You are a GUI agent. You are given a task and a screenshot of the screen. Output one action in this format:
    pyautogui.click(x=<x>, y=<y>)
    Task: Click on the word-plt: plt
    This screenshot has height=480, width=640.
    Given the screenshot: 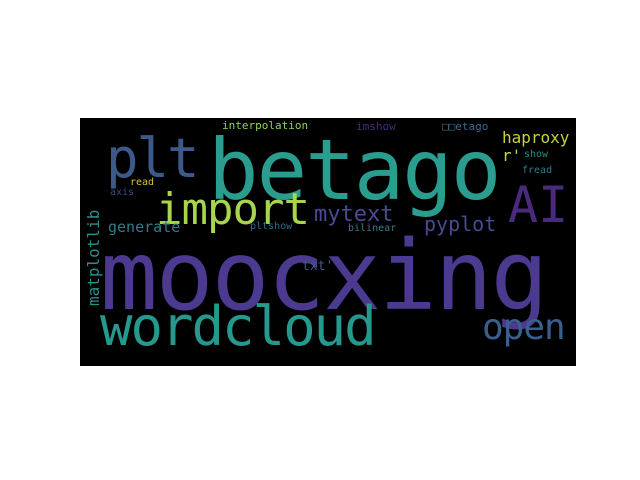 What is the action you would take?
    pyautogui.click(x=153, y=158)
    